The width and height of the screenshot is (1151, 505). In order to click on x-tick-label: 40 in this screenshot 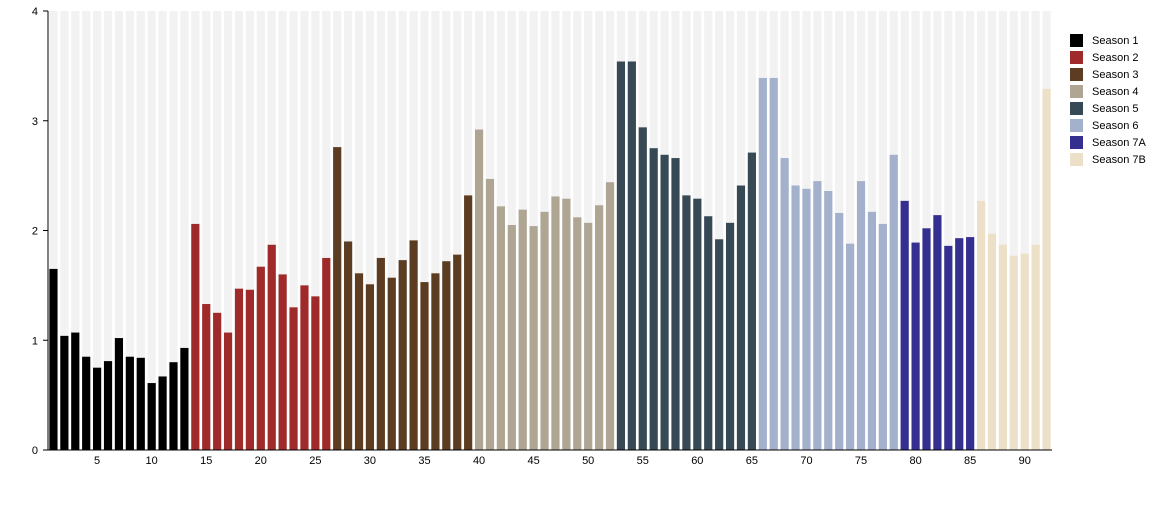, I will do `click(479, 461)`.